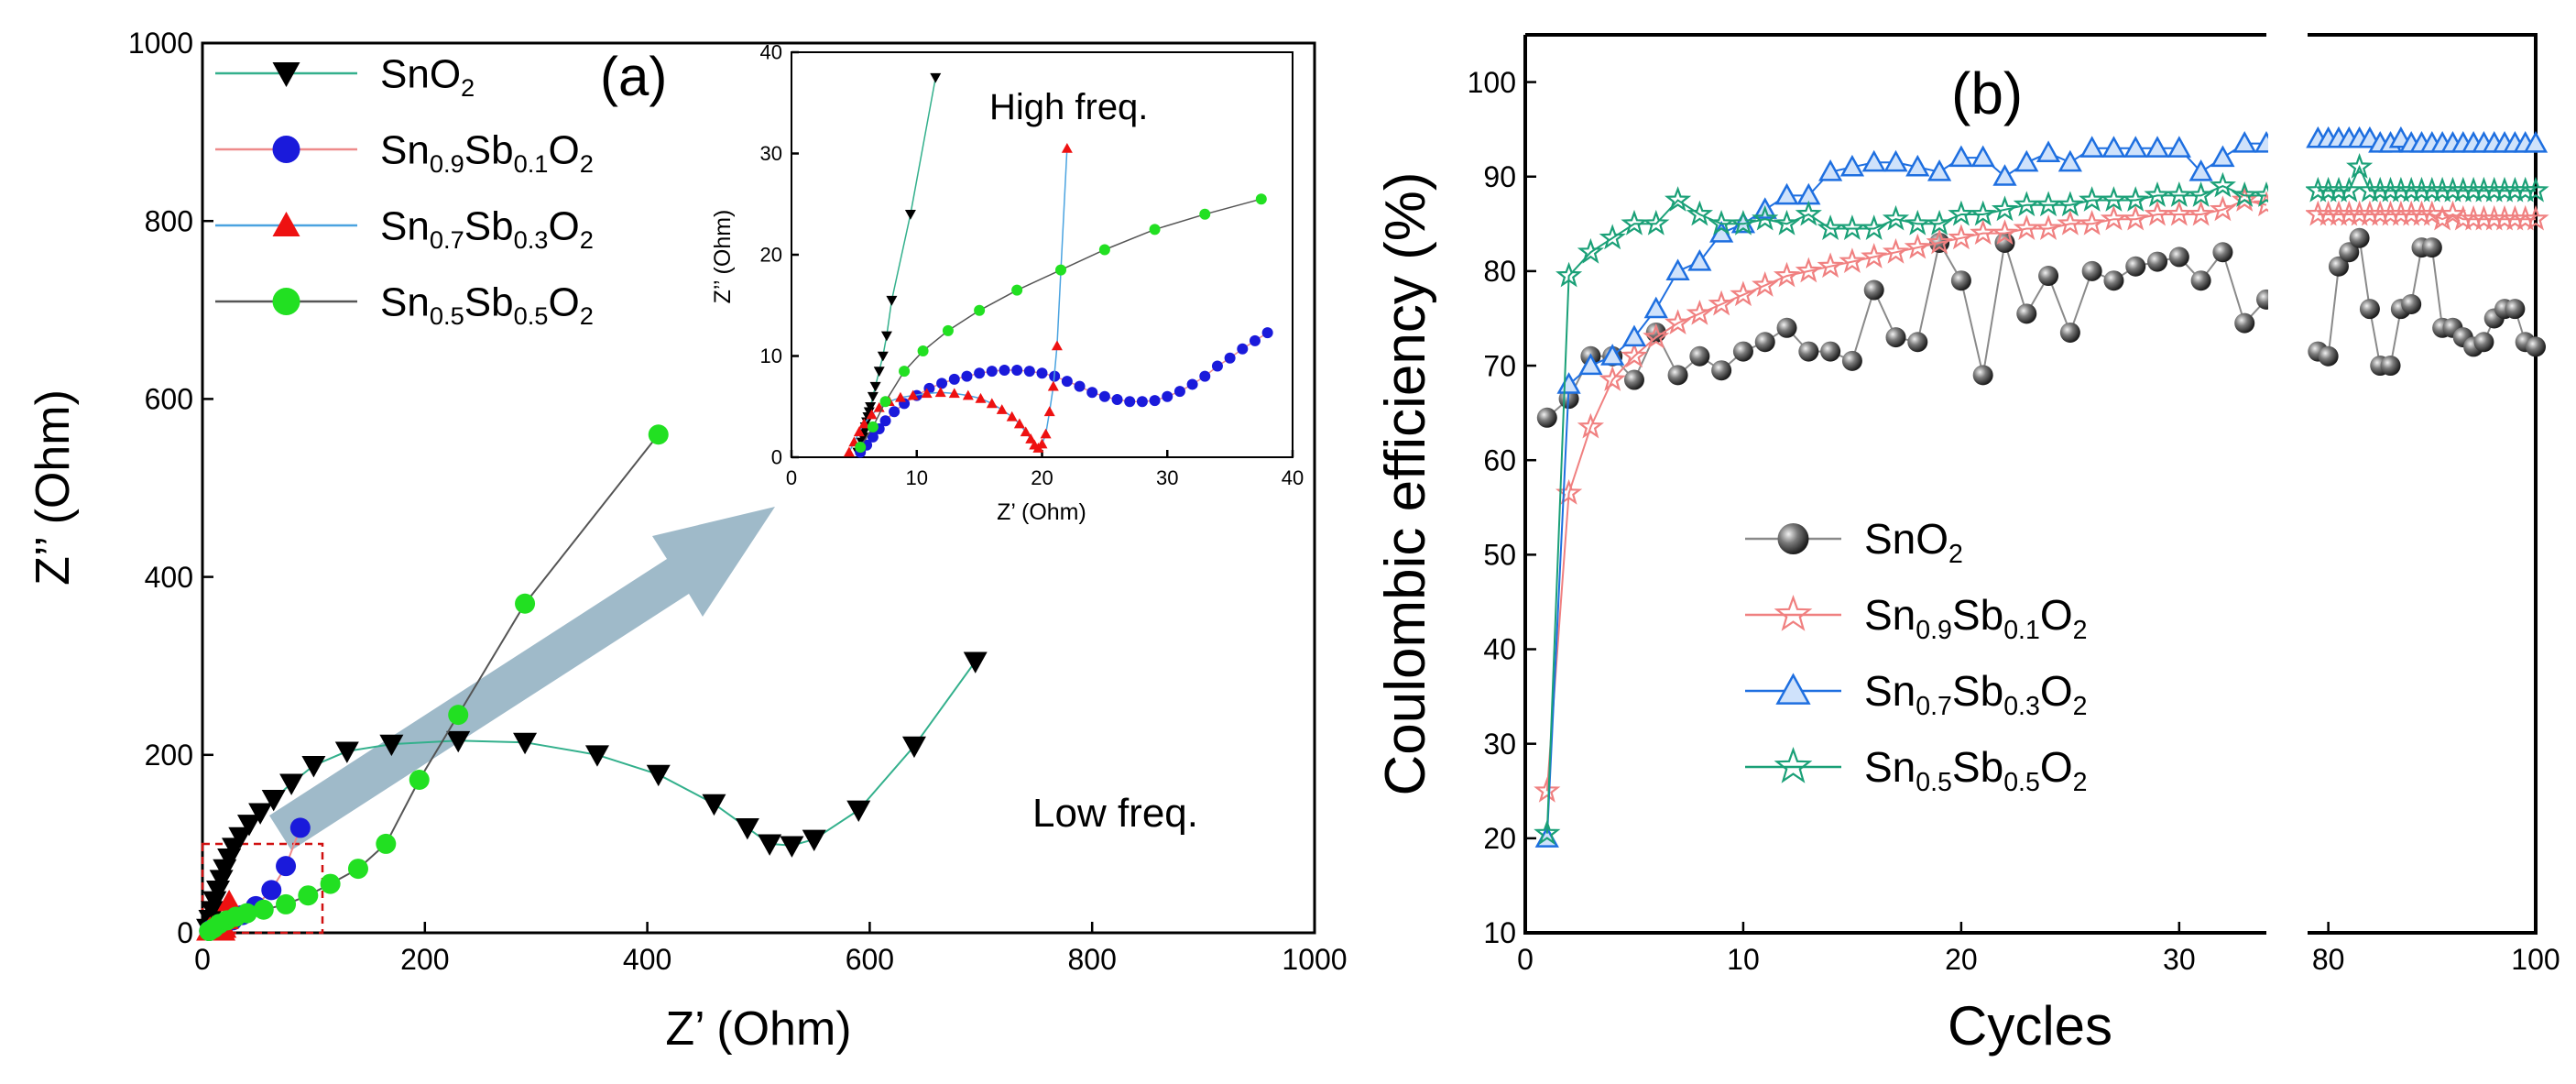  What do you see at coordinates (345, 76) in the screenshot?
I see `panel-a-legend-entry-sno2: SnO2` at bounding box center [345, 76].